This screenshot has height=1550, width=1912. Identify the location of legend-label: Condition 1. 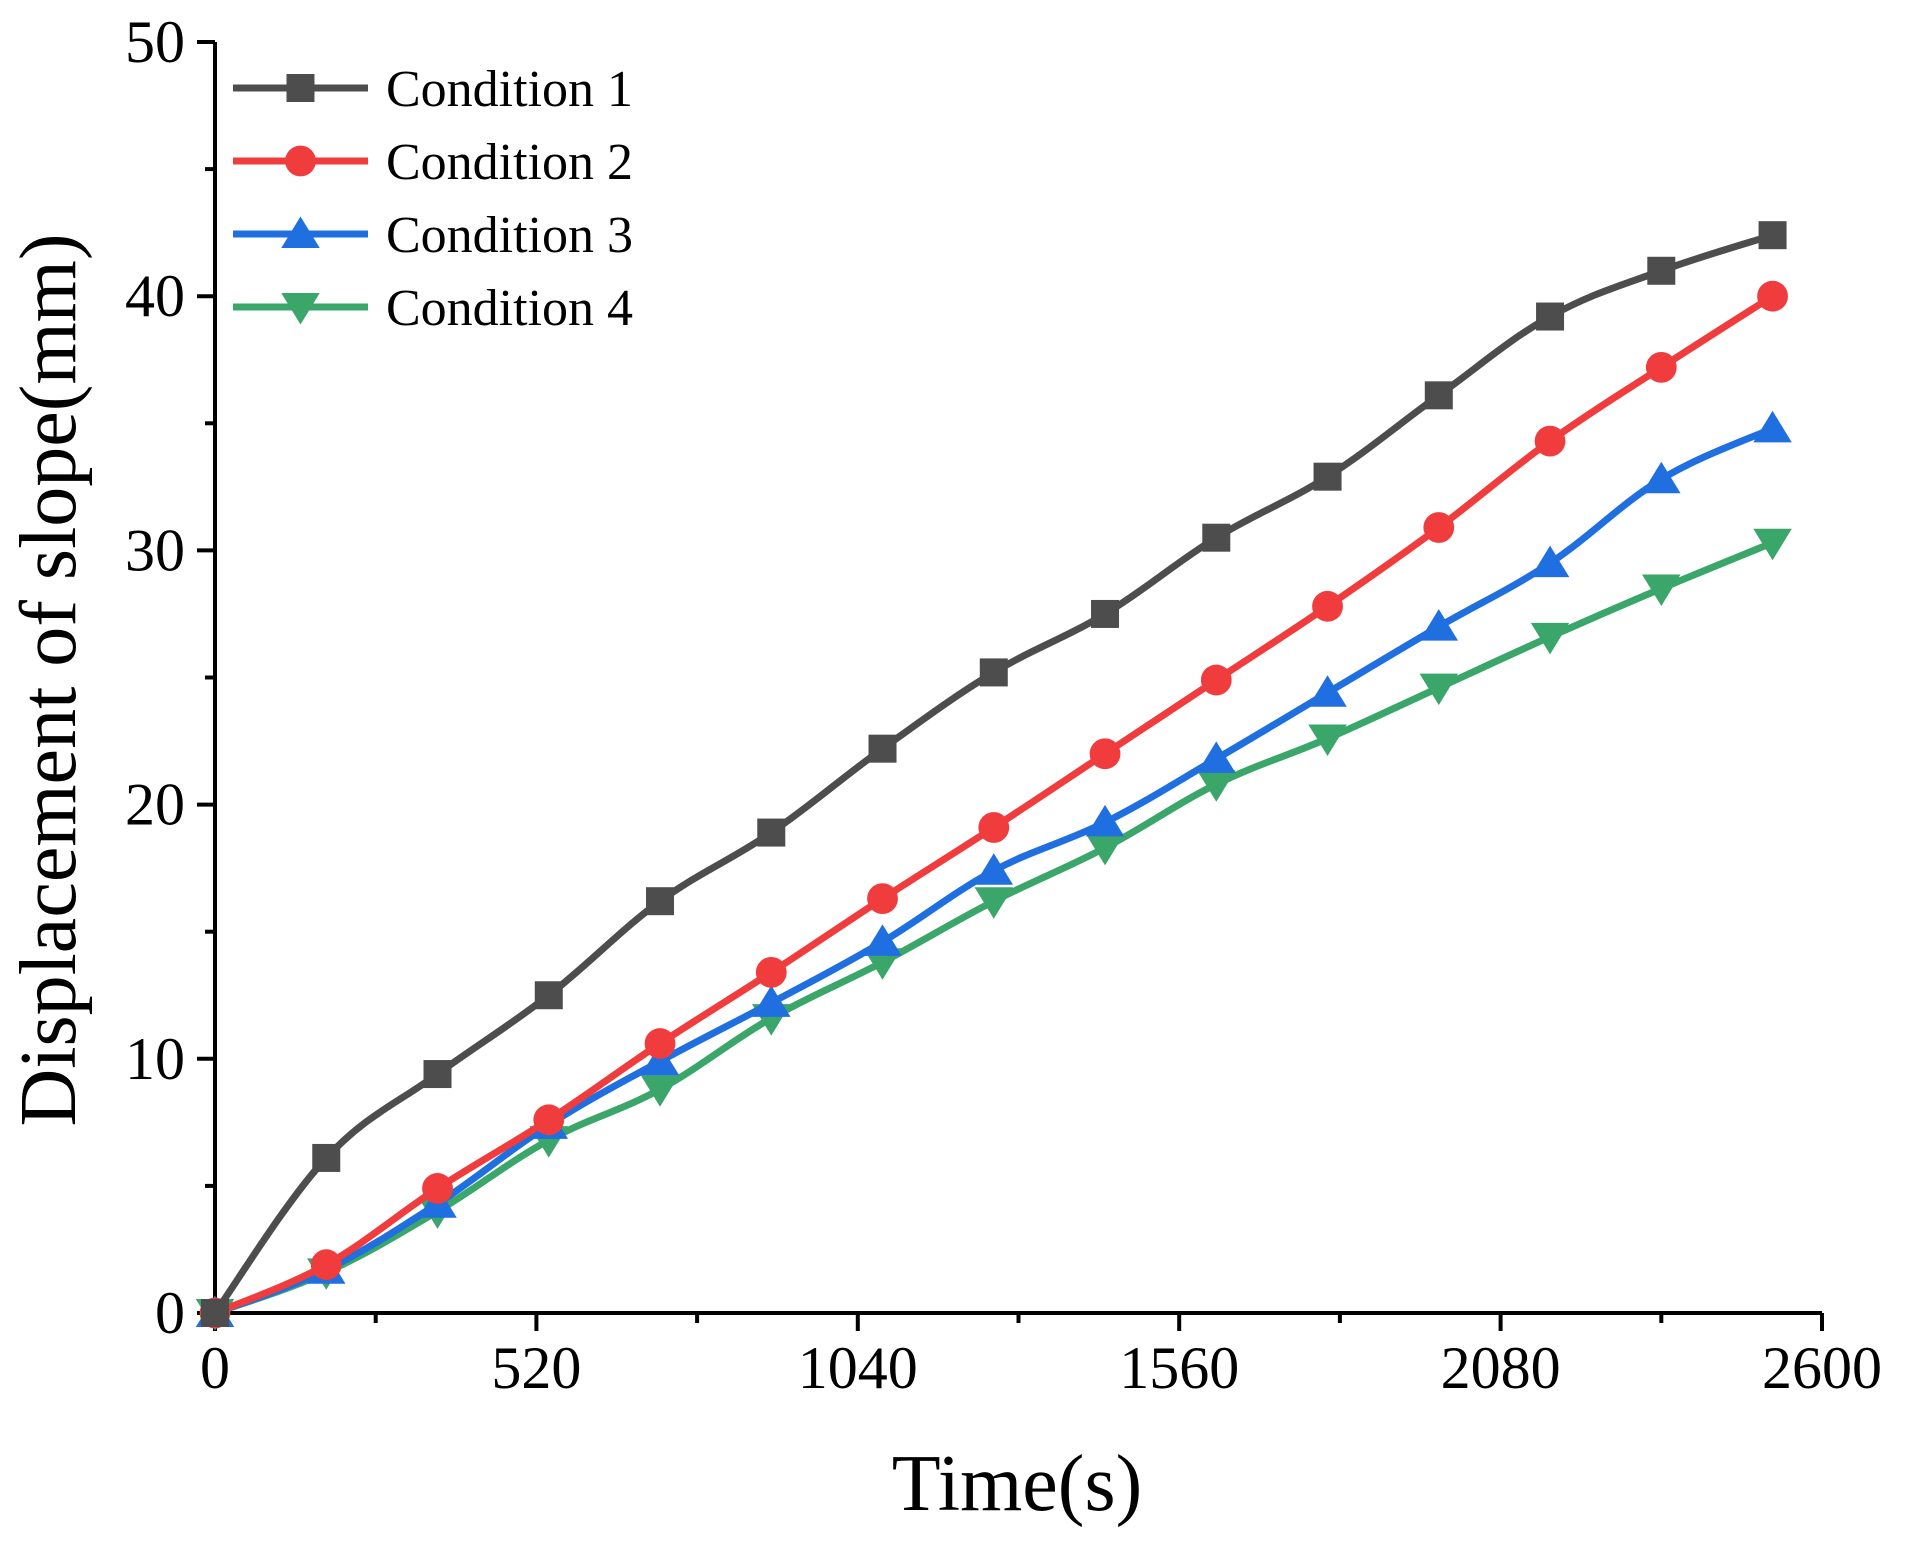
(509, 89).